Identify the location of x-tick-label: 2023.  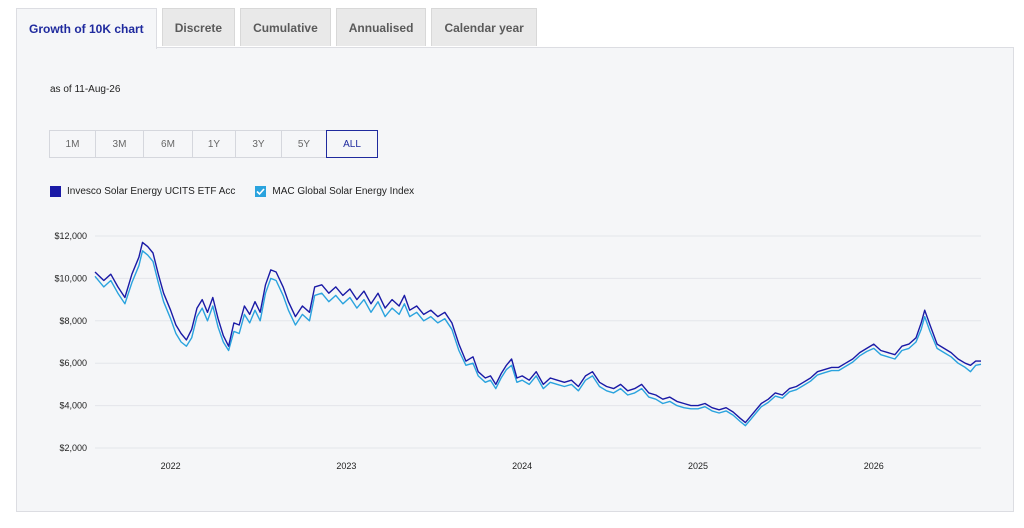
(346, 466).